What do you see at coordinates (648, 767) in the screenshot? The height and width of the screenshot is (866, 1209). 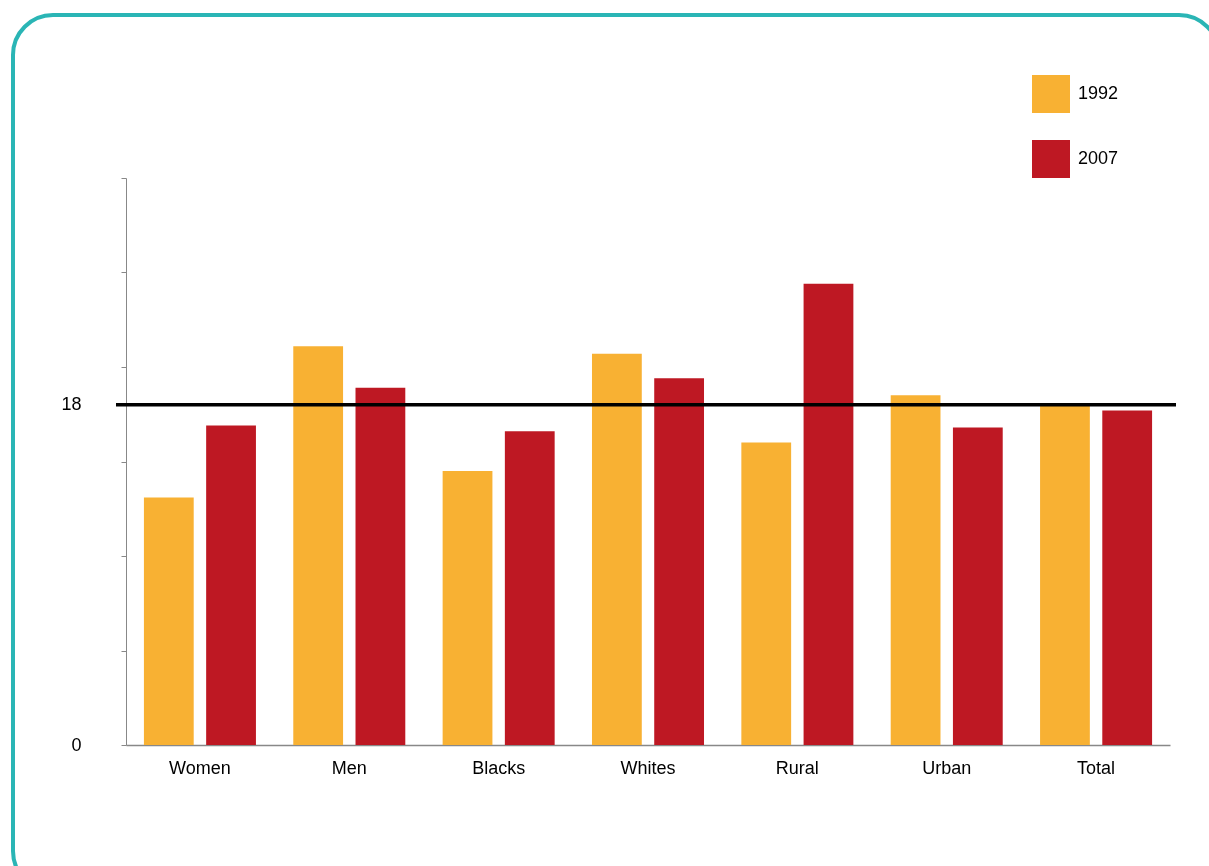 I see `x-tick-label: Whites` at bounding box center [648, 767].